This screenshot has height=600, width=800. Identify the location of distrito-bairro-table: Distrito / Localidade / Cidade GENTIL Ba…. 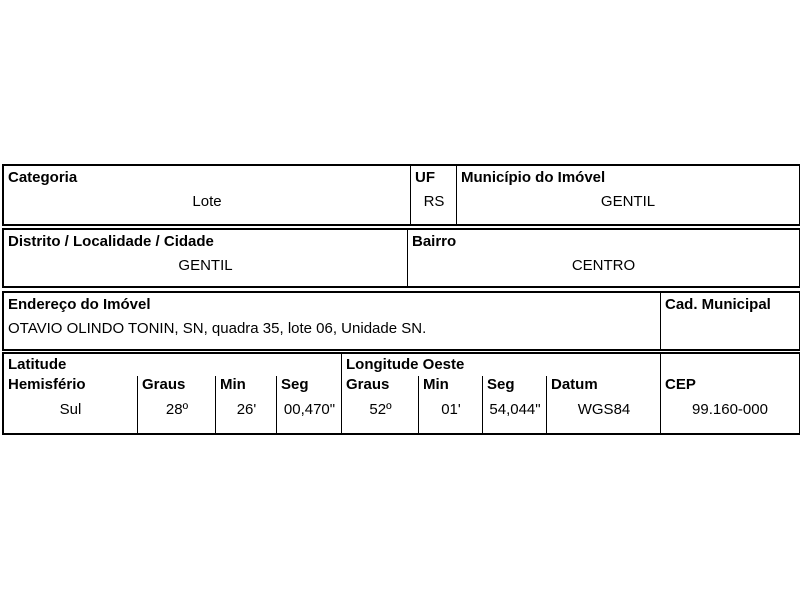
(401, 258).